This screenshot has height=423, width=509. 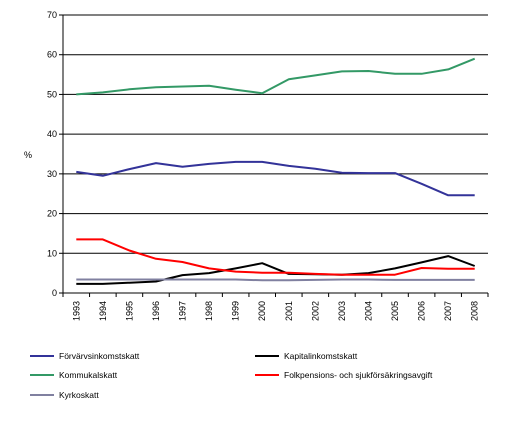 What do you see at coordinates (342, 311) in the screenshot?
I see `x-tick-label: 2003` at bounding box center [342, 311].